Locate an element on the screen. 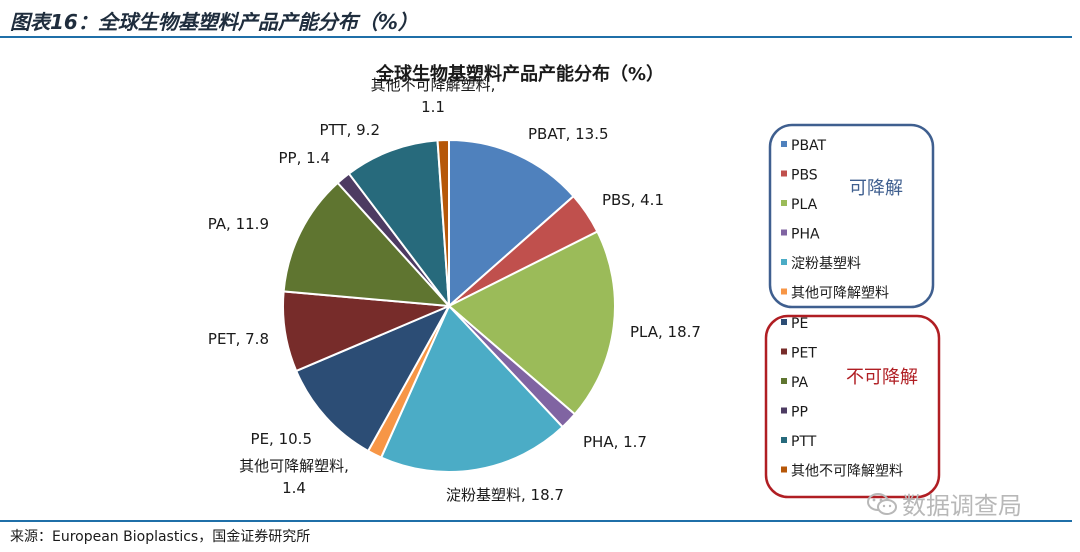  header-rule is located at coordinates (536, 37).